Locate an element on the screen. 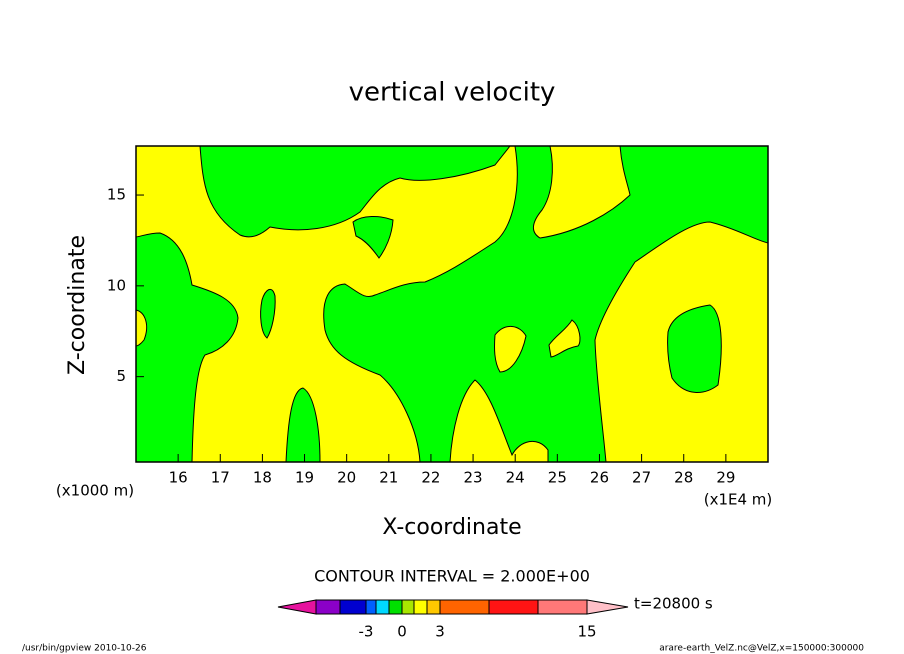 The height and width of the screenshot is (654, 904). x-tick-label: 28 is located at coordinates (683, 478).